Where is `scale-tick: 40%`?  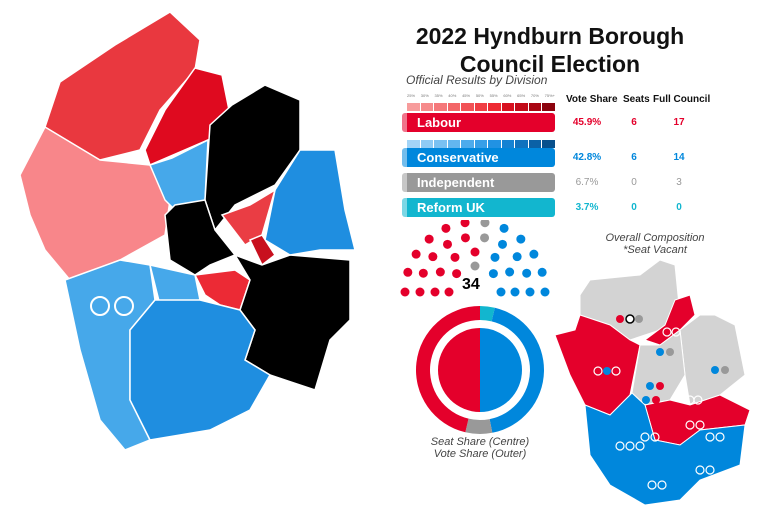 scale-tick: 40% is located at coordinates (452, 95).